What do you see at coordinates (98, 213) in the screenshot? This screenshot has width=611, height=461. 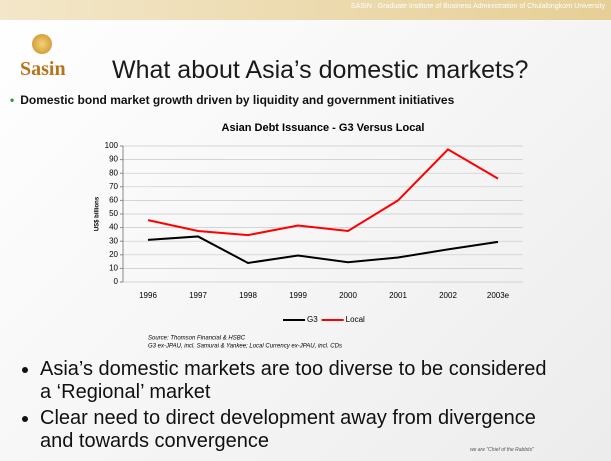 I see `y-axis-label: US$ billions` at bounding box center [98, 213].